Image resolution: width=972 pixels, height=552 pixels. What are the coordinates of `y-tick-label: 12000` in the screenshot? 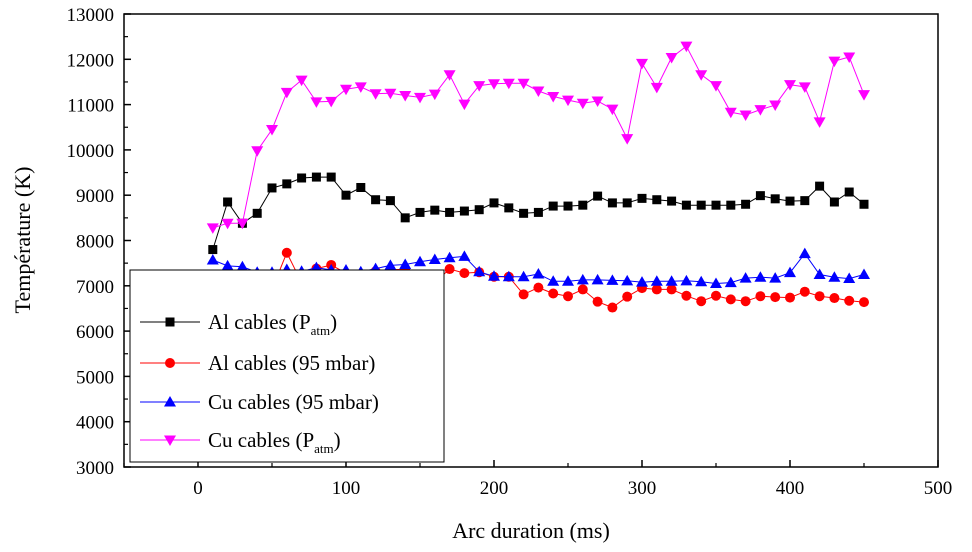 It's located at (91, 60).